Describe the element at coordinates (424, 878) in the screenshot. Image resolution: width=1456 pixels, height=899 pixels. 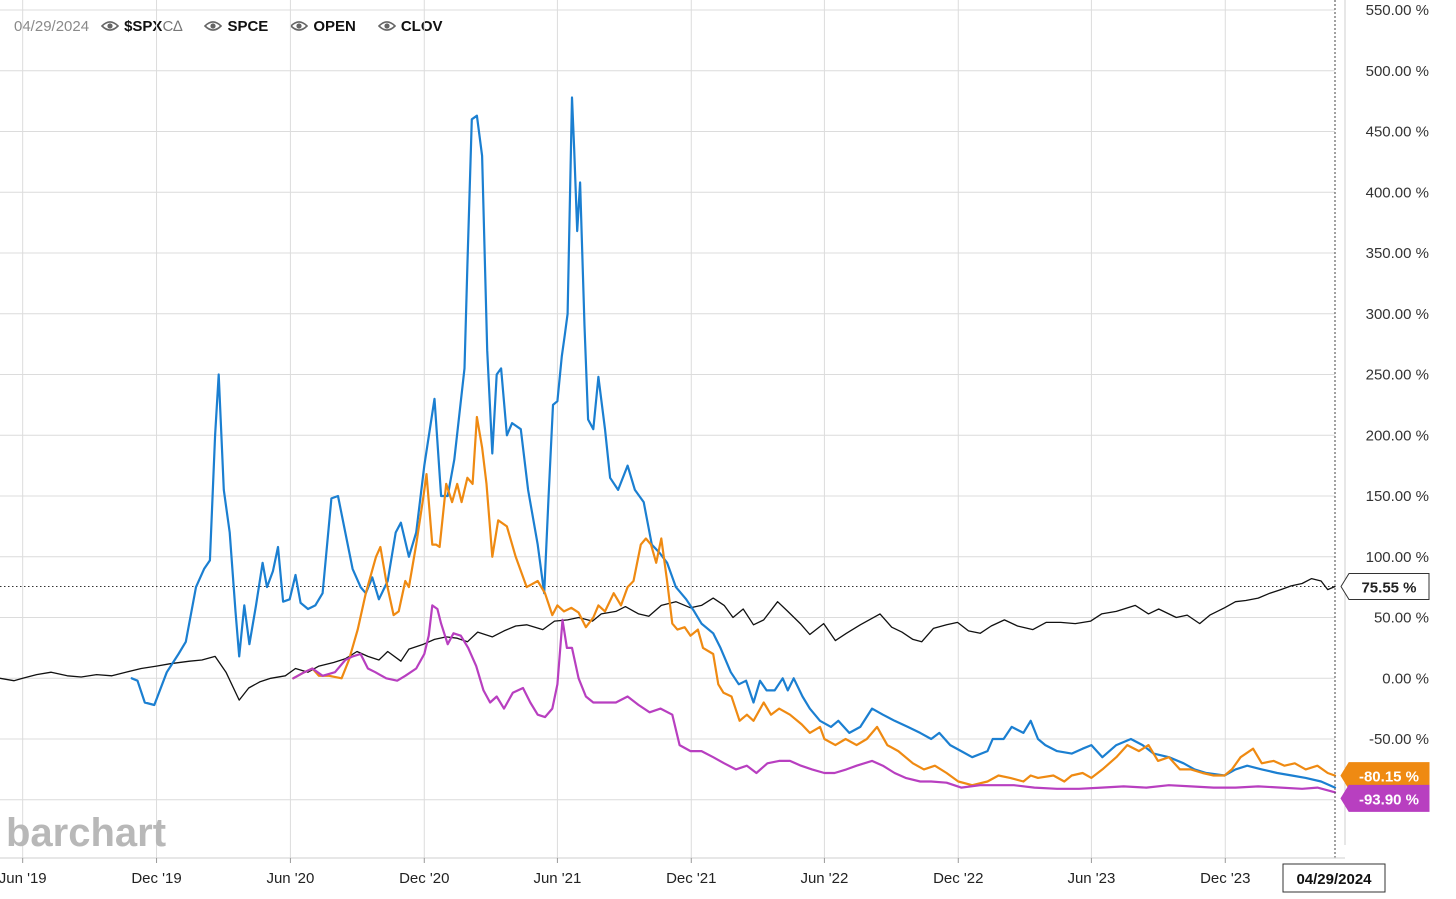
I see `x-tick-label: Dec '20` at that location.